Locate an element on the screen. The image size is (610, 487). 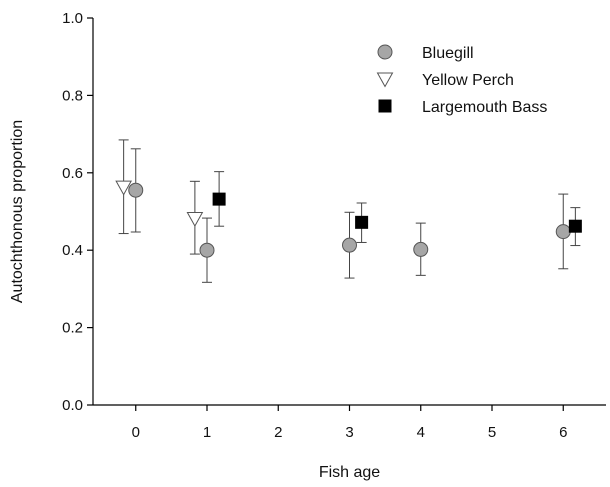
y-tick-label: 0.8 is located at coordinates (72, 95).